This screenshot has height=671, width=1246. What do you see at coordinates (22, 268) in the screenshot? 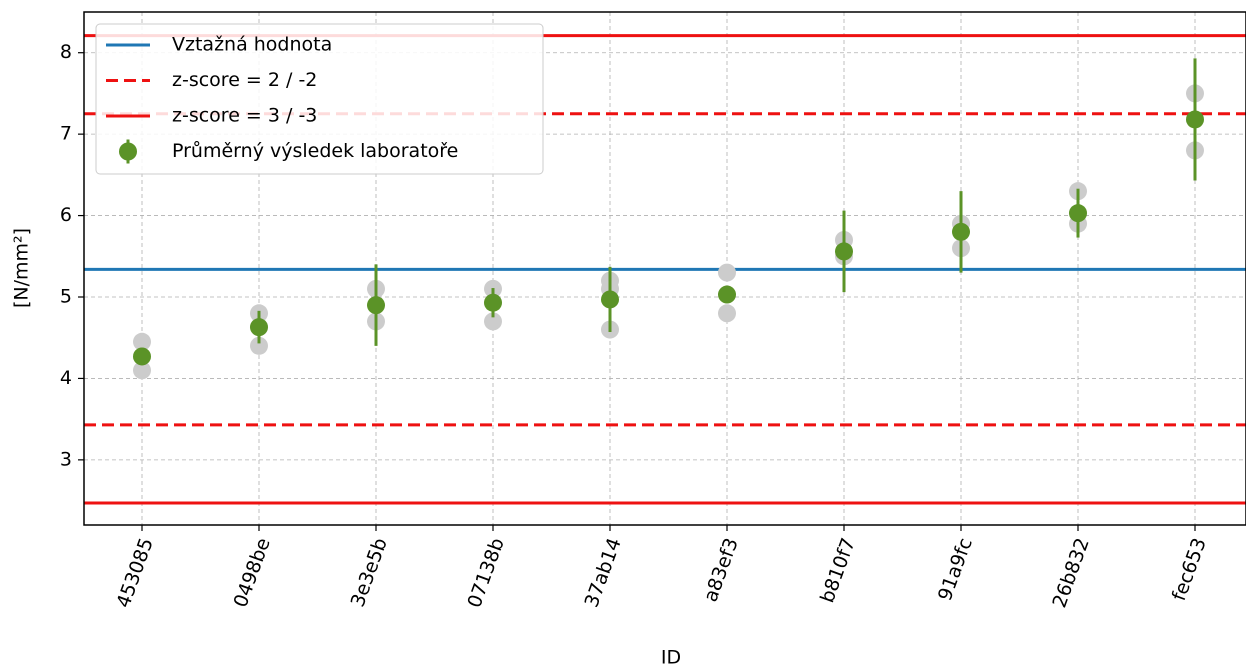
I see `y-axis-label: [N/mm²]` at bounding box center [22, 268].